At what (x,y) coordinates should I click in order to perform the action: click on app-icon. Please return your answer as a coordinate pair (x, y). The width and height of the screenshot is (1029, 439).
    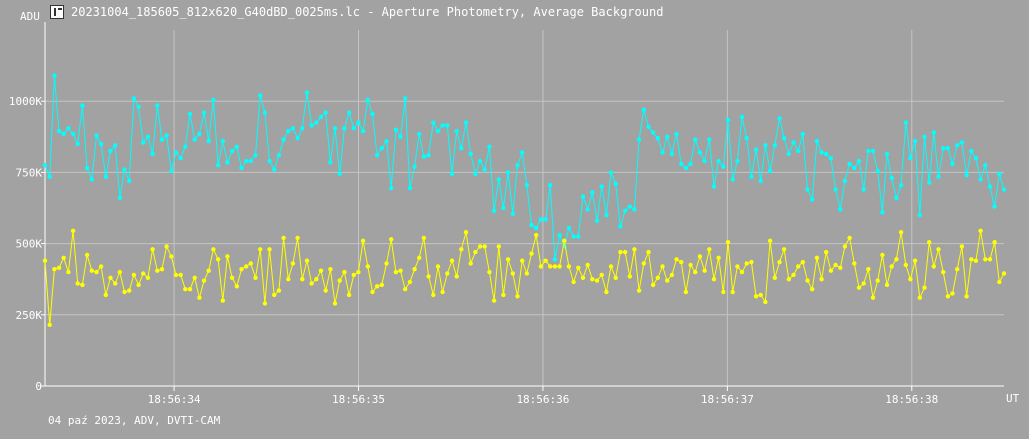
    Looking at the image, I should click on (57, 12).